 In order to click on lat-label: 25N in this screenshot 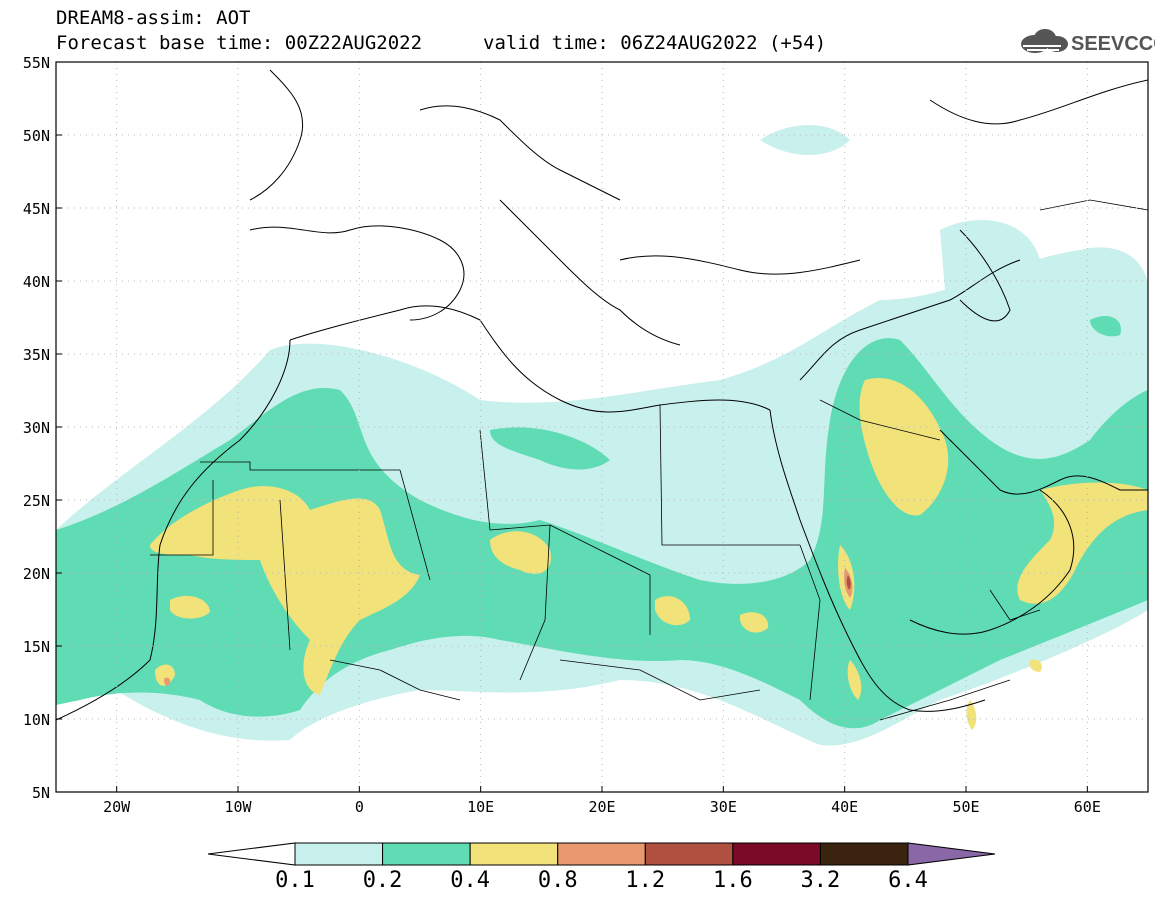, I will do `click(36, 501)`.